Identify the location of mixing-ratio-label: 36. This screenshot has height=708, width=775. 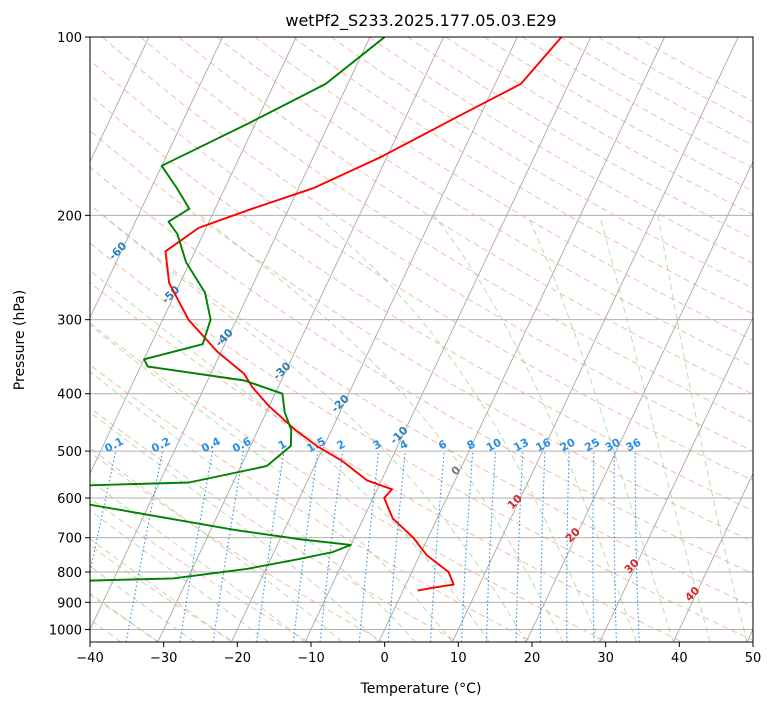
(634, 445).